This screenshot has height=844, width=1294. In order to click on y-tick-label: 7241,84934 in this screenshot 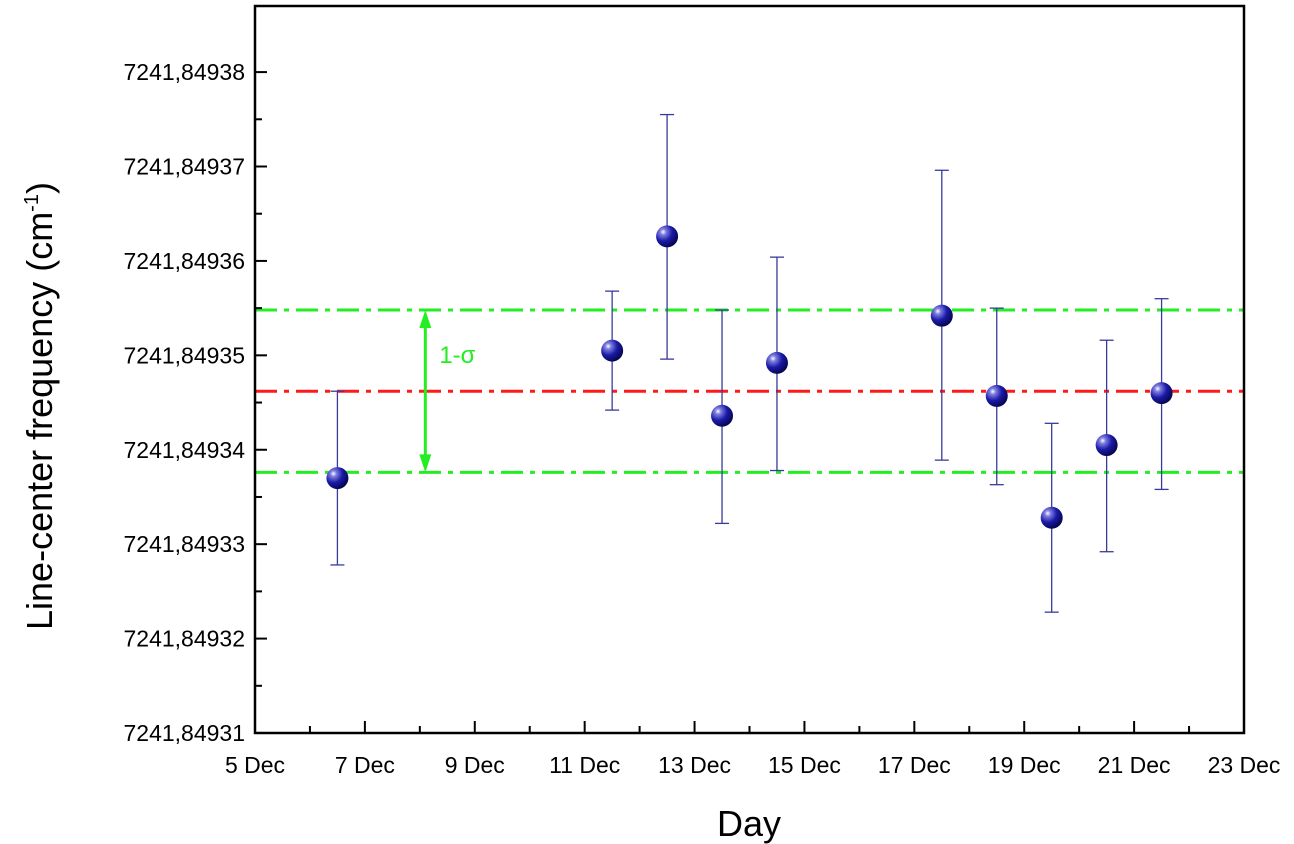, I will do `click(184, 450)`.